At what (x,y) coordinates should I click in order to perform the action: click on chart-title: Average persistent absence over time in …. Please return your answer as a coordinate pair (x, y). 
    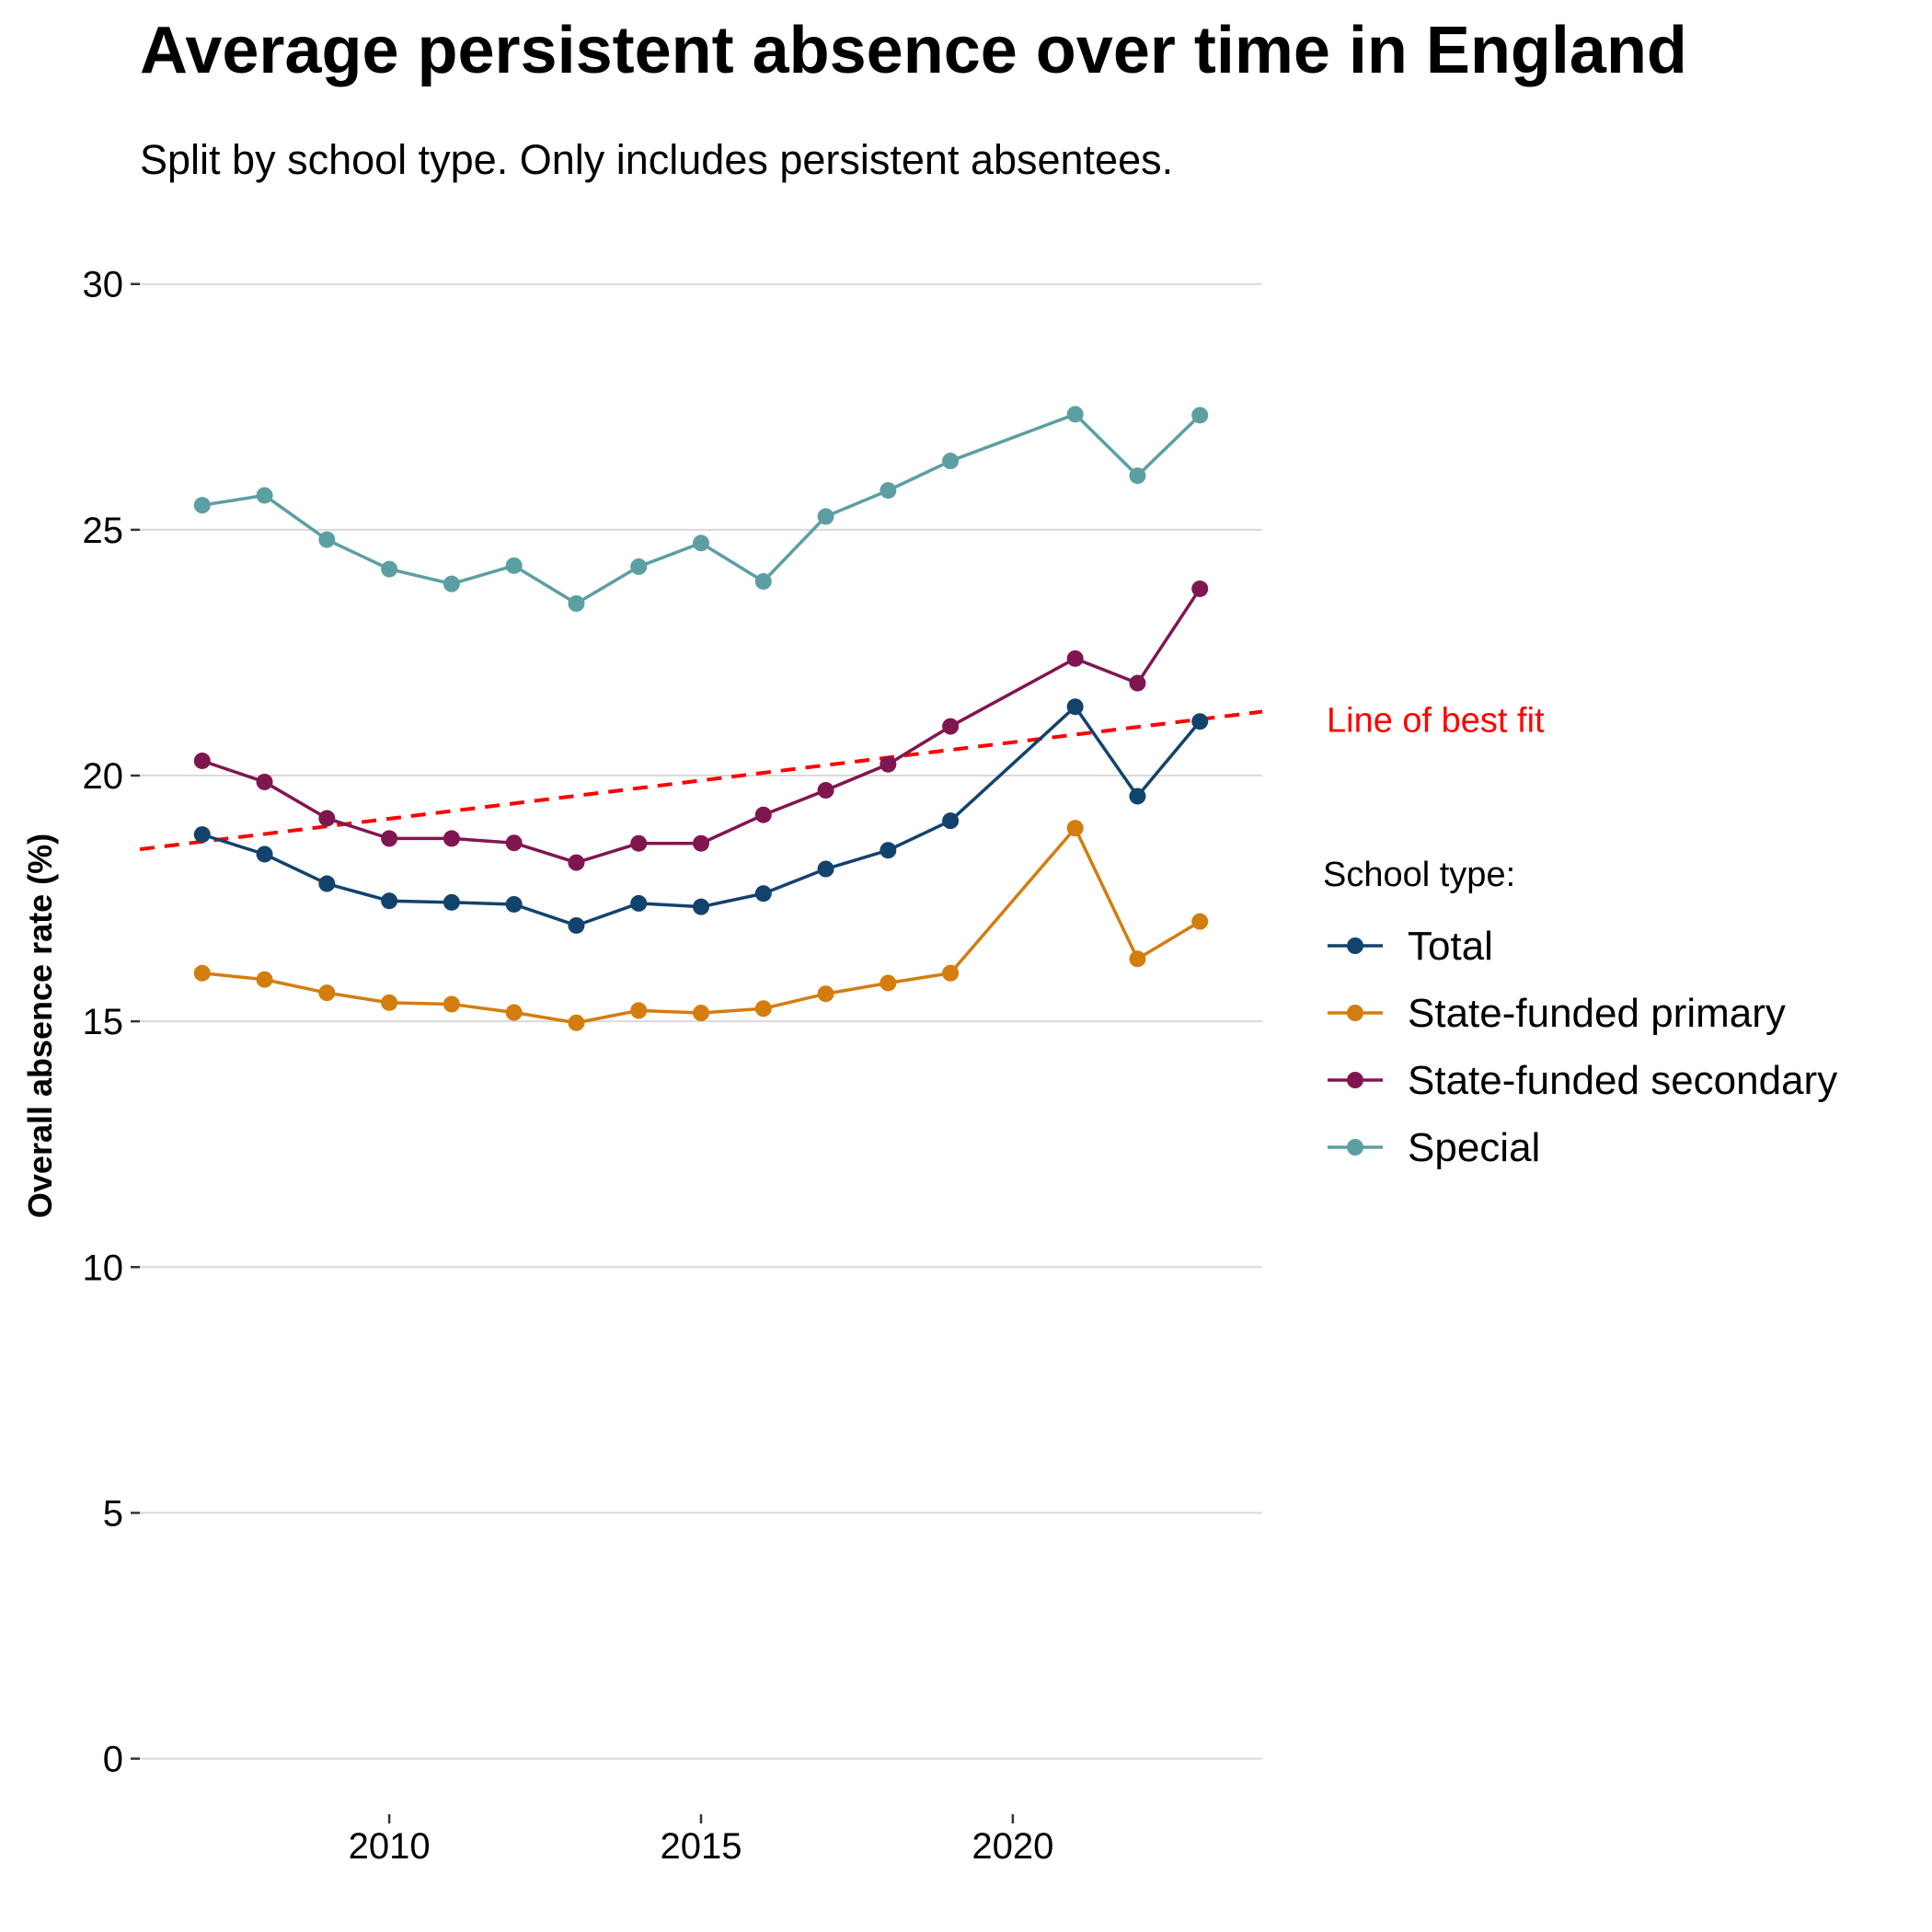
    Looking at the image, I should click on (913, 50).